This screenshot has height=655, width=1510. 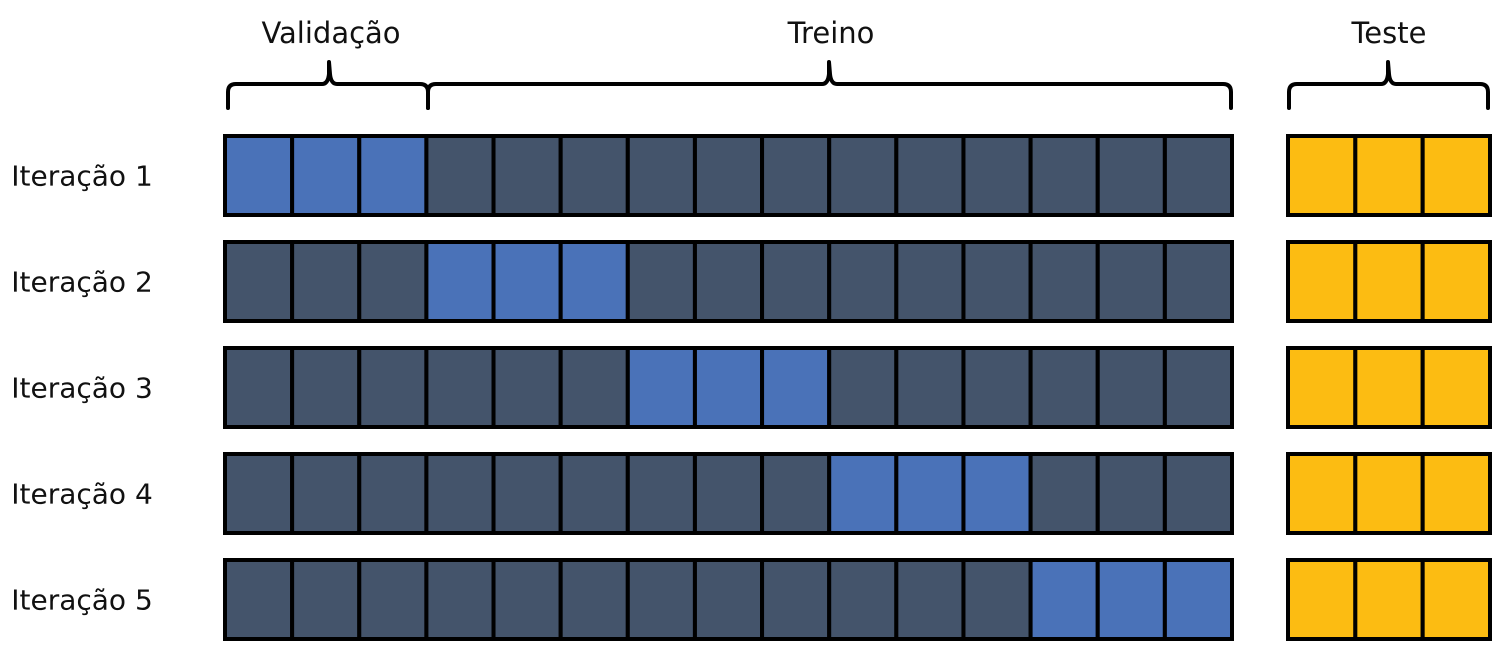 I want to click on validation-brace, so click(x=328, y=85).